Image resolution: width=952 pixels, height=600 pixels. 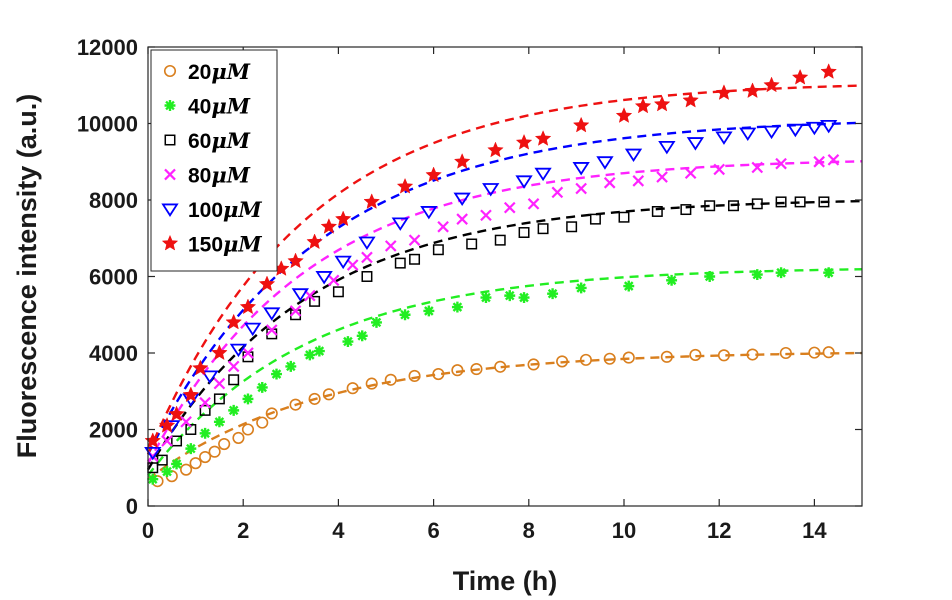 I want to click on legend-label-number: 100, so click(x=205, y=210).